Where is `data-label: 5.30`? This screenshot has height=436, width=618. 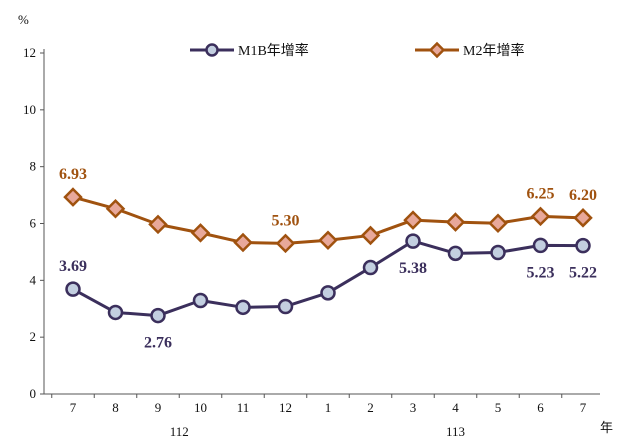 data-label: 5.30 is located at coordinates (286, 220).